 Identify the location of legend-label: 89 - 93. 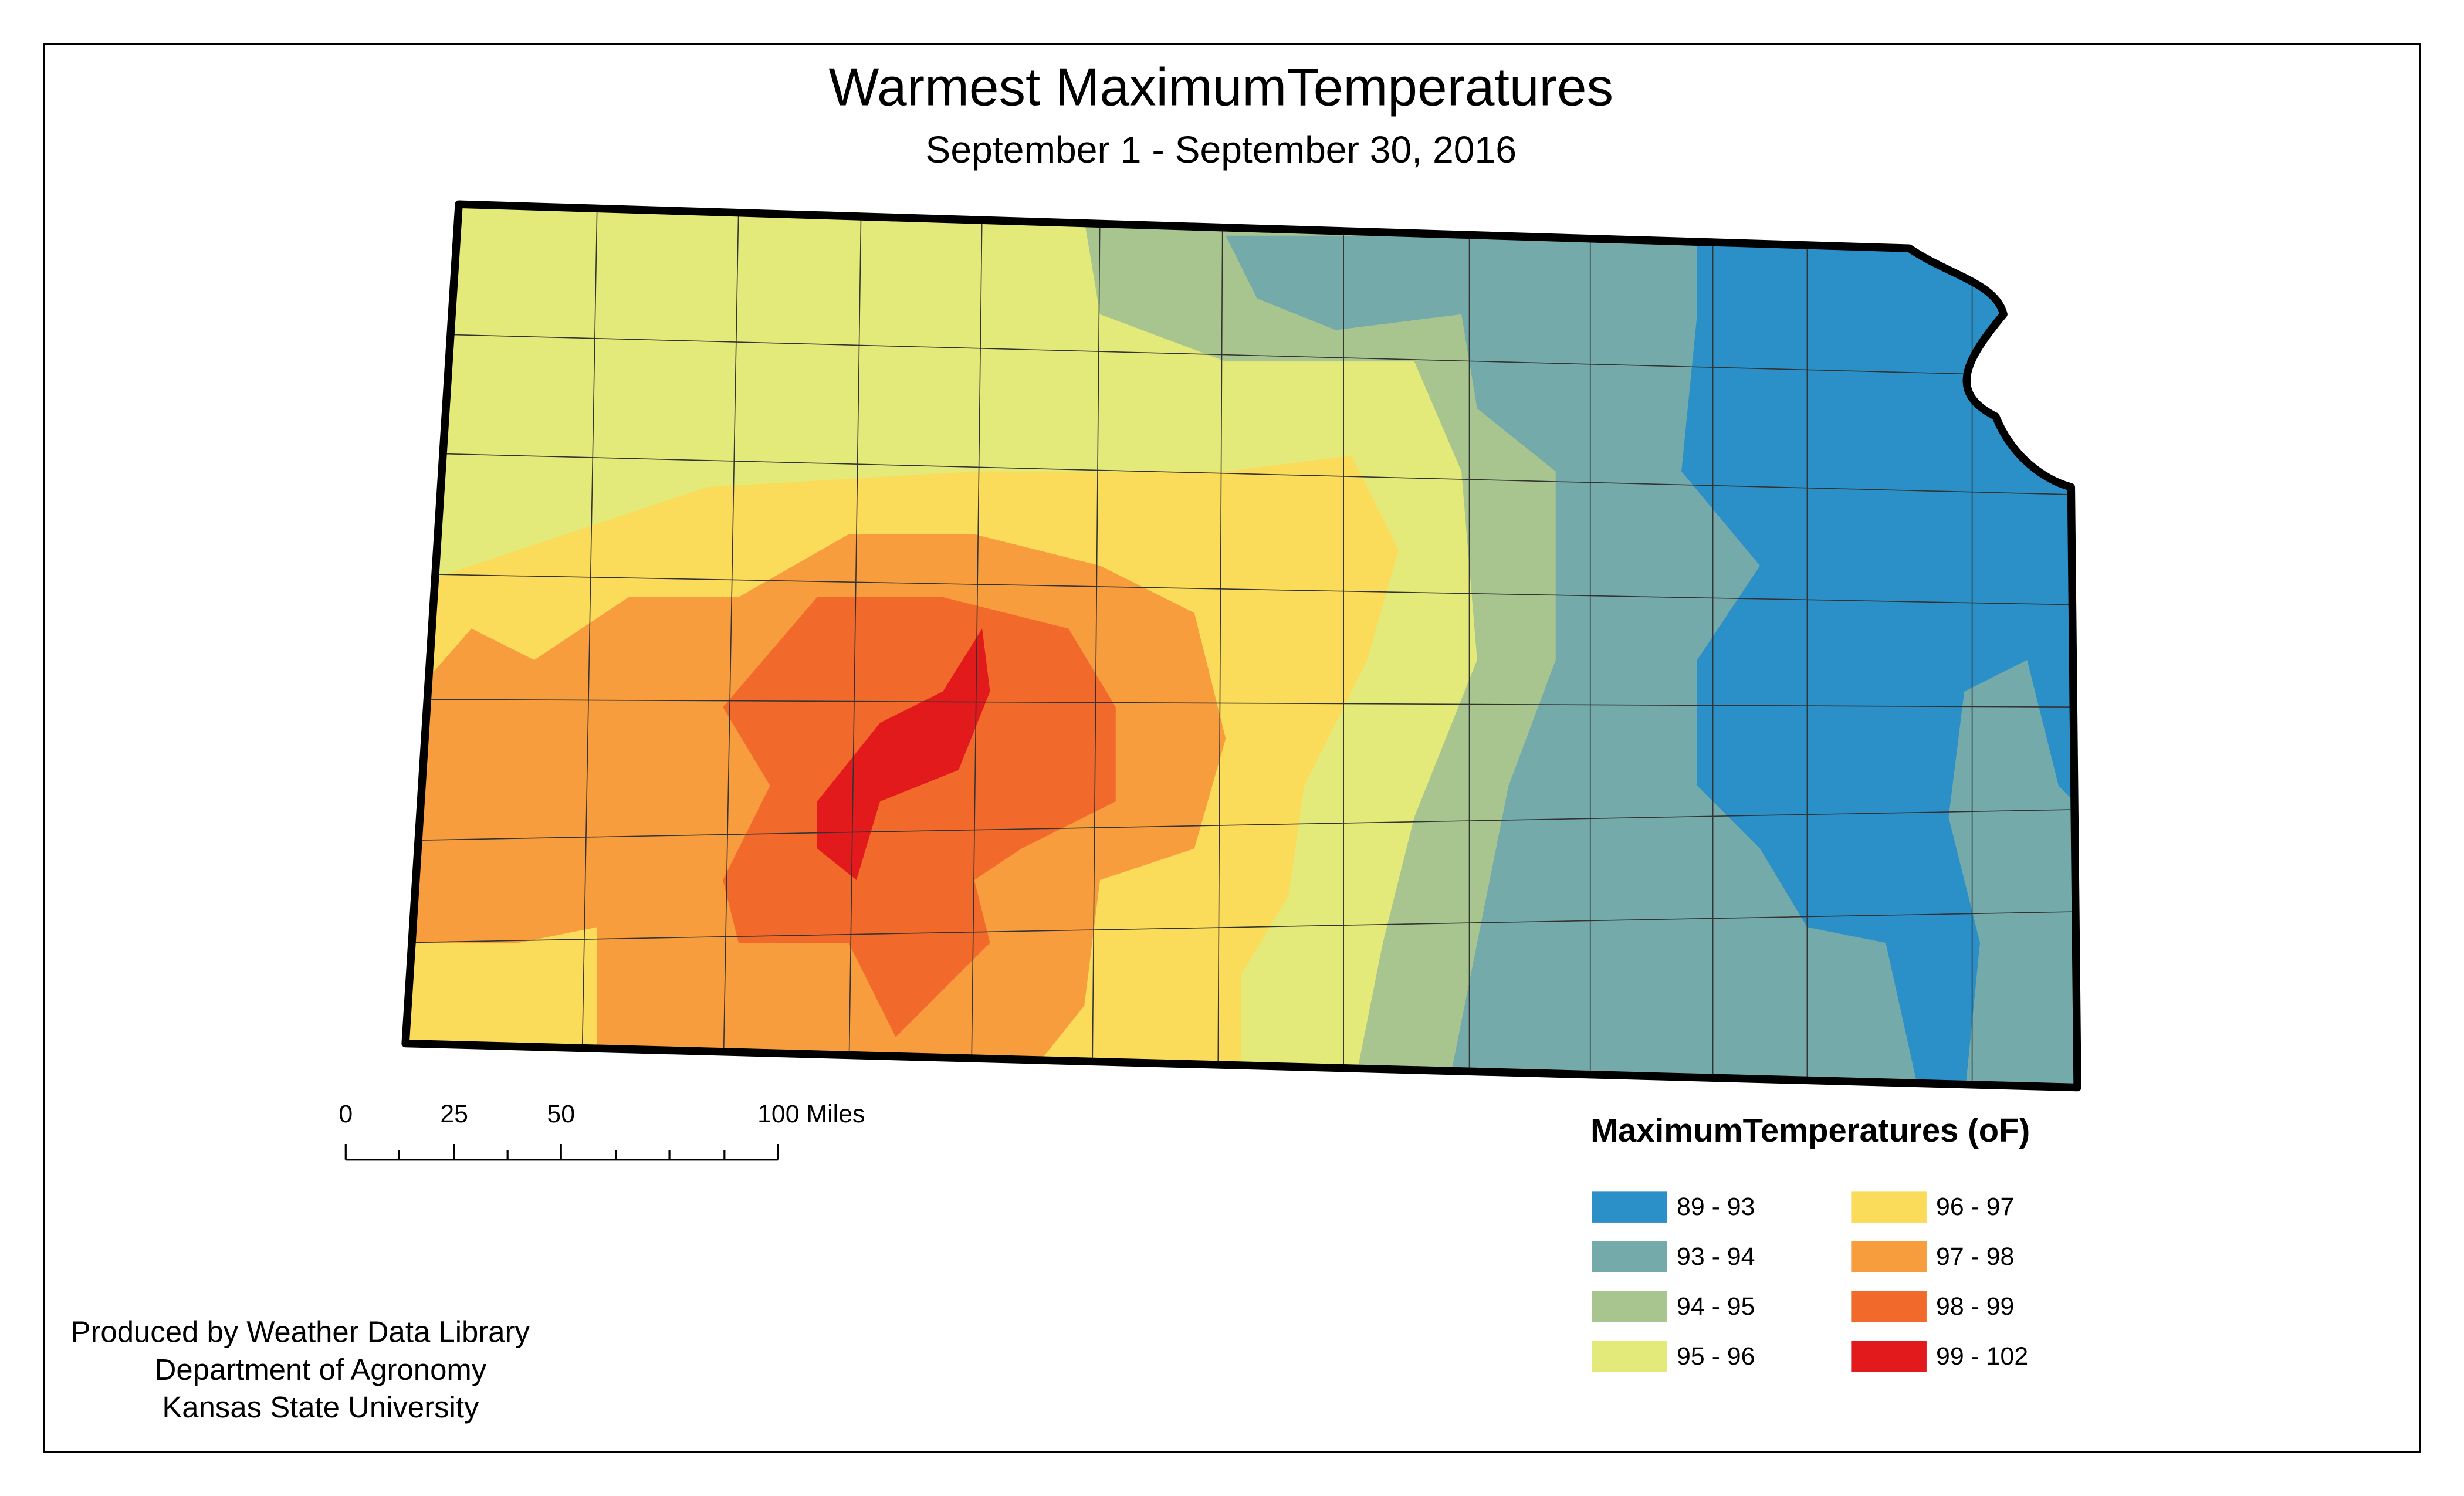
(1716, 1207).